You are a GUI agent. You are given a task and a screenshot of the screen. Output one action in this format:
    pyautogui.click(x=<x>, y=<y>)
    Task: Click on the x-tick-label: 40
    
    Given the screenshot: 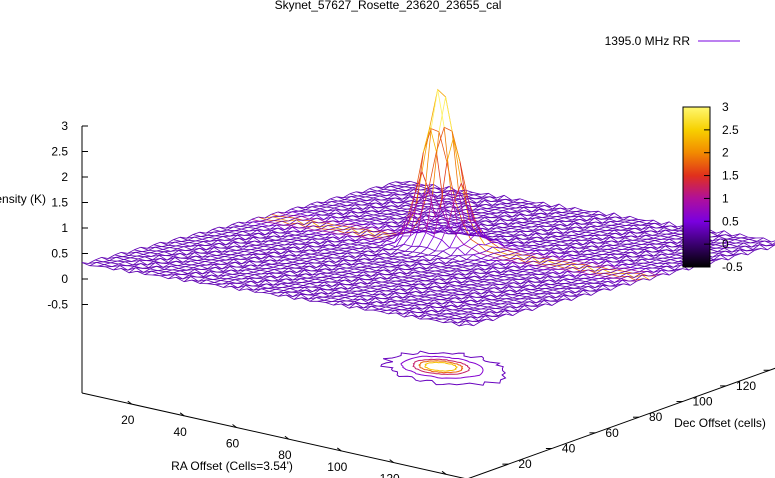 What is the action you would take?
    pyautogui.click(x=180, y=432)
    